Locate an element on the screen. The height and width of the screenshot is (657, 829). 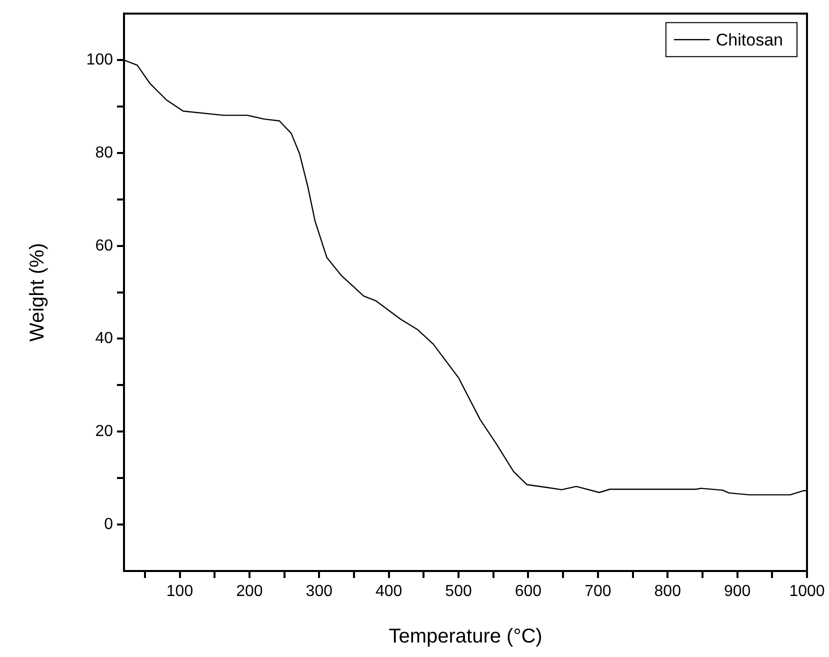
x-tick-label: 700 is located at coordinates (598, 591).